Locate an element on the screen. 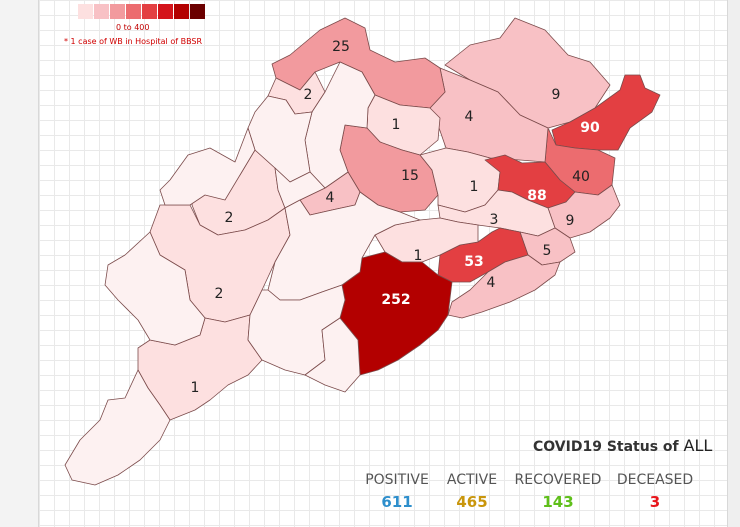  district-label-khordha: 53 is located at coordinates (473, 262).